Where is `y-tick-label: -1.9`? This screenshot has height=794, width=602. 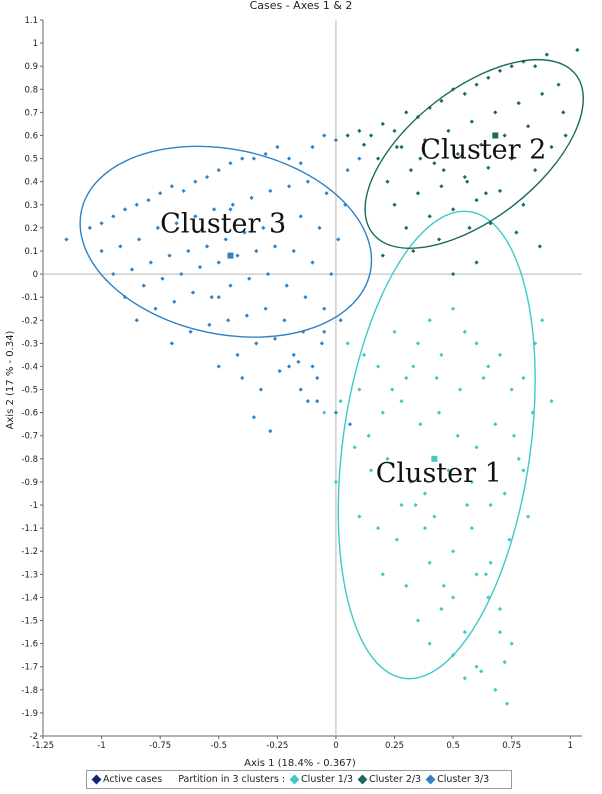
y-tick-label: -1.9 is located at coordinates (29, 714).